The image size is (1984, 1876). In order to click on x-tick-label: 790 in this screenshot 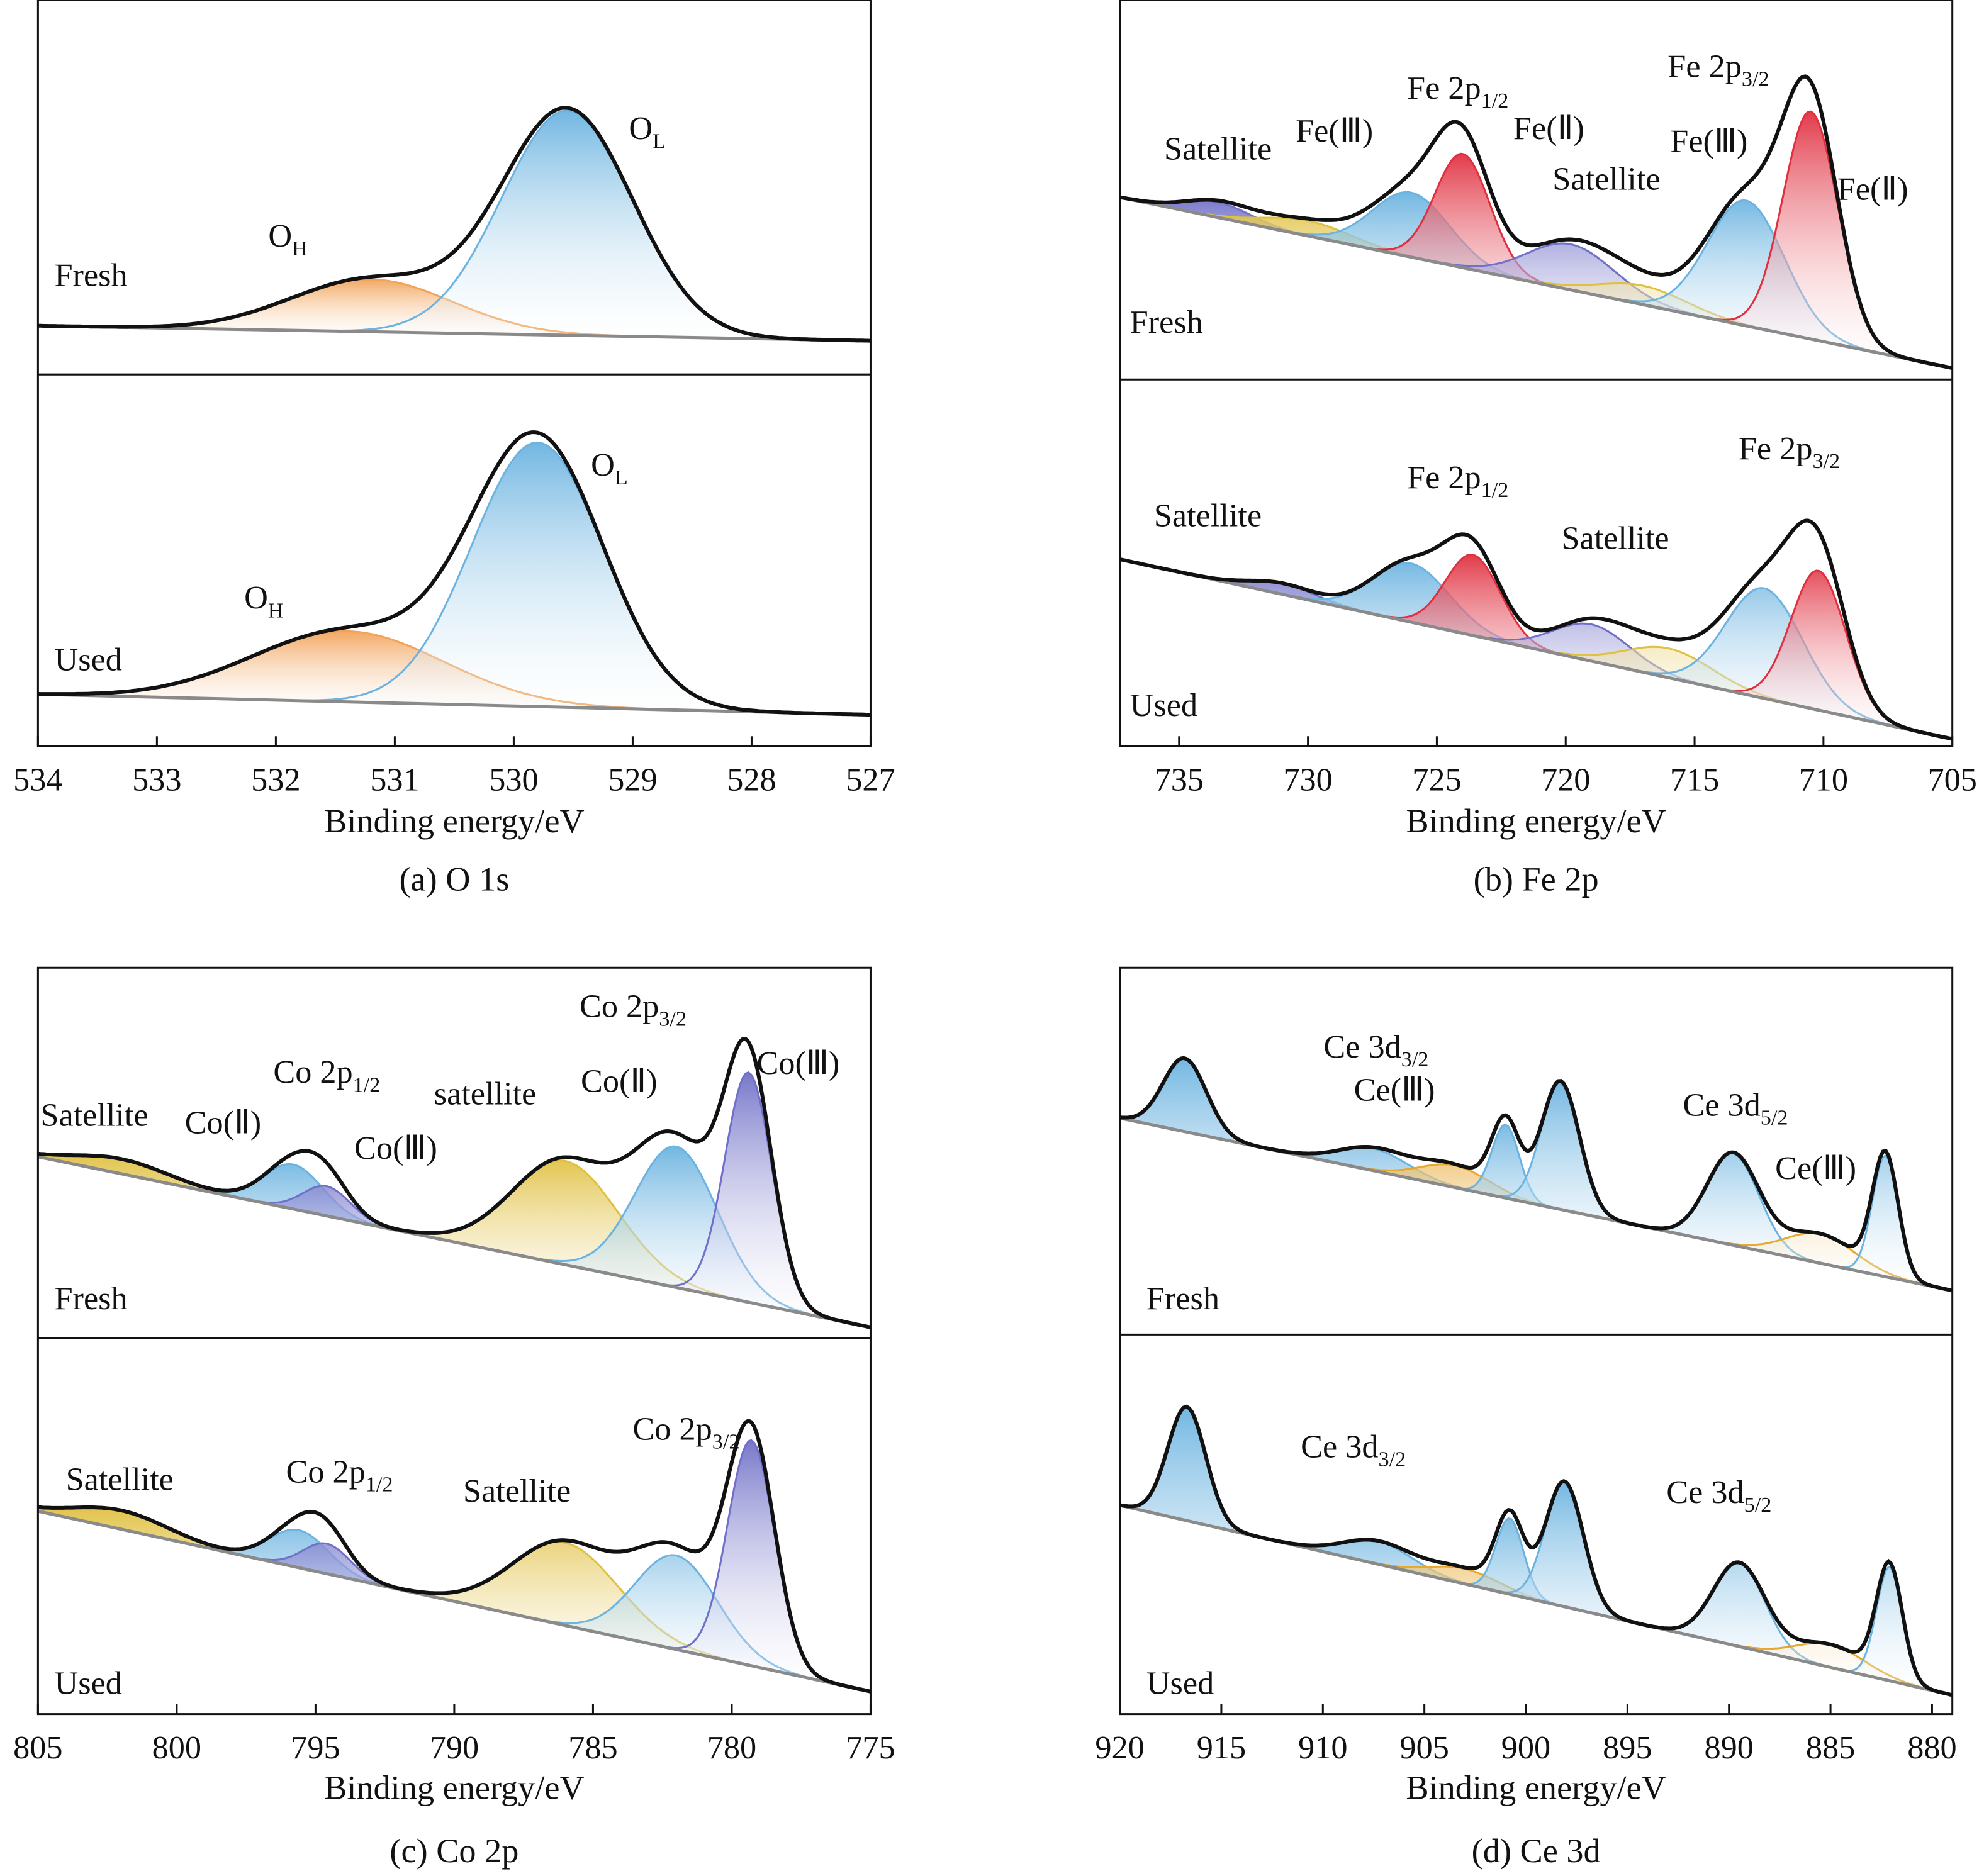, I will do `click(454, 1747)`.